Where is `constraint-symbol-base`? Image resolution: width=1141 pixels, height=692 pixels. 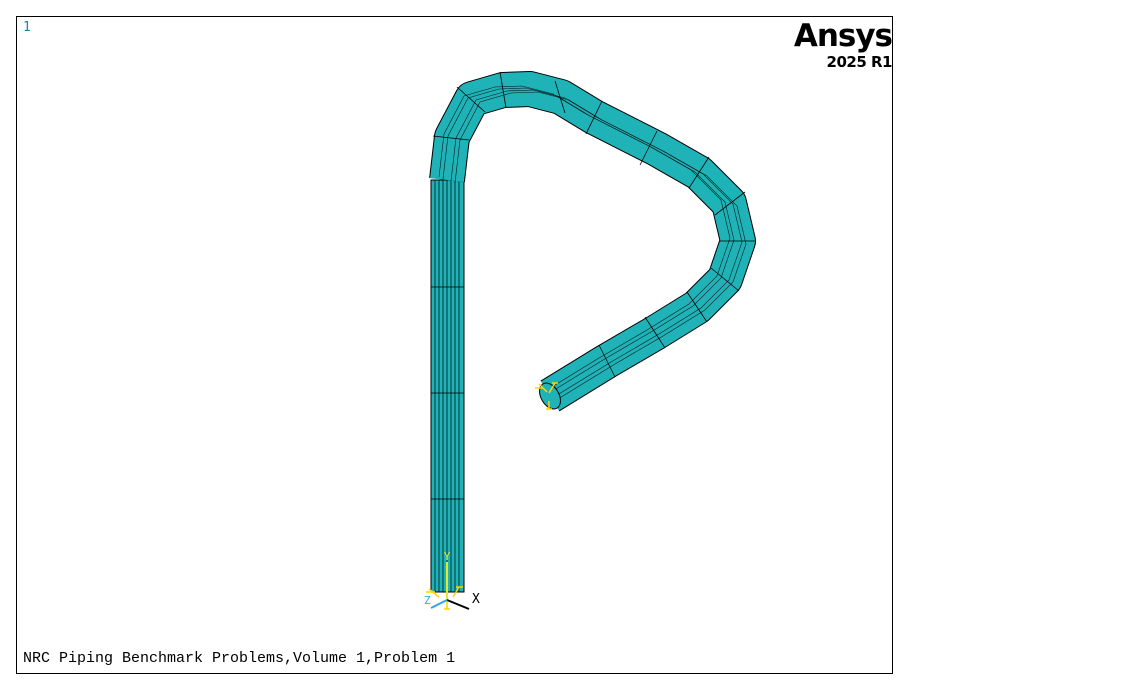 constraint-symbol-base is located at coordinates (444, 598).